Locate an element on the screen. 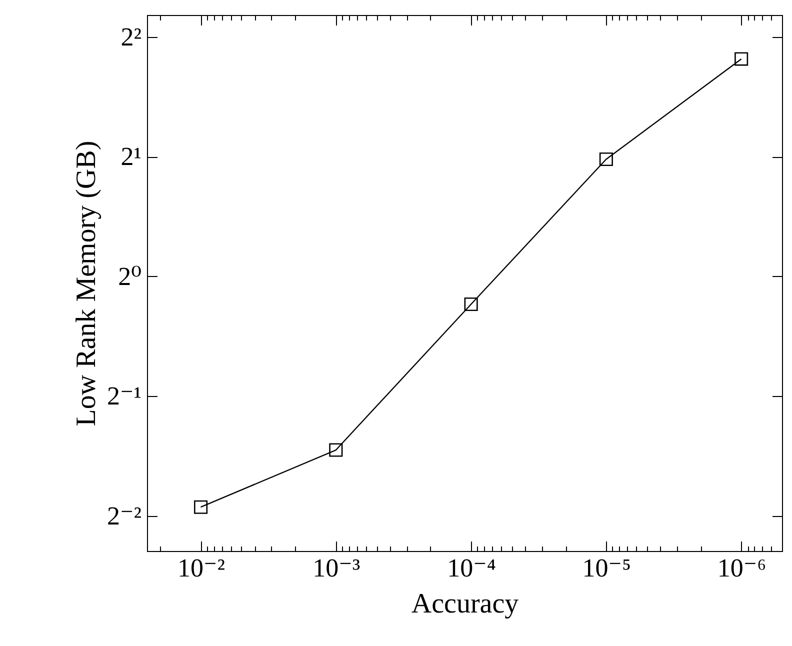 The height and width of the screenshot is (646, 792). x-tick-label: 10⁻⁵ is located at coordinates (607, 568).